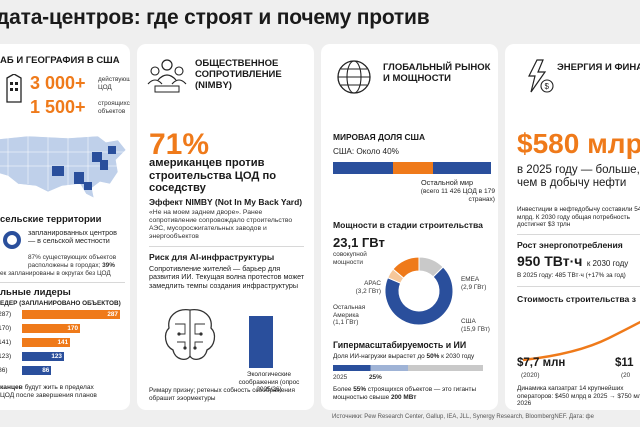  Describe the element at coordinates (190, 335) in the screenshot. I see `brain-icon` at that location.